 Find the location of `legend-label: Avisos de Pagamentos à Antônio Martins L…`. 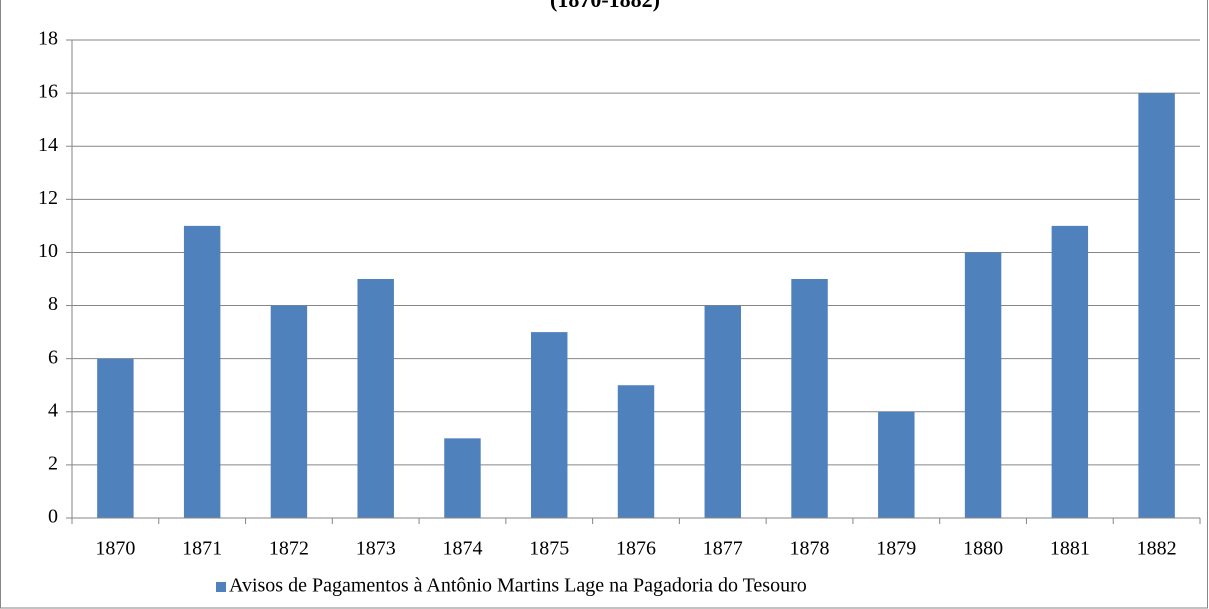

legend-label: Avisos de Pagamentos à Antônio Martins L… is located at coordinates (518, 586).